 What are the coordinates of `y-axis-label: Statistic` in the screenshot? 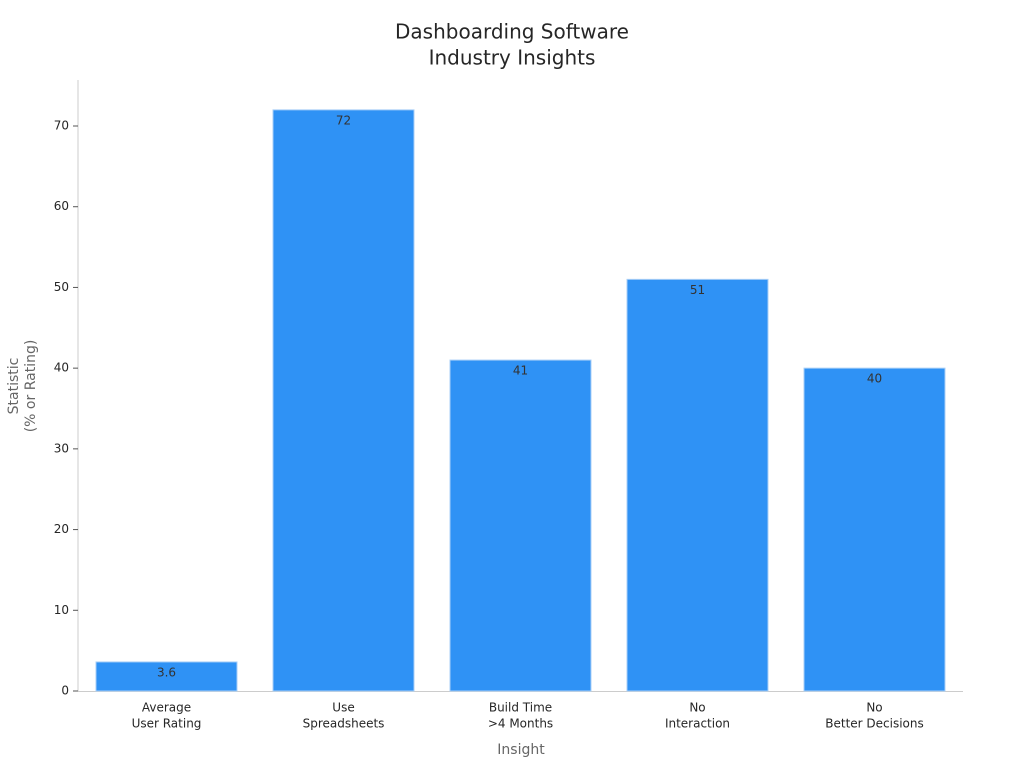 It's located at (14, 386).